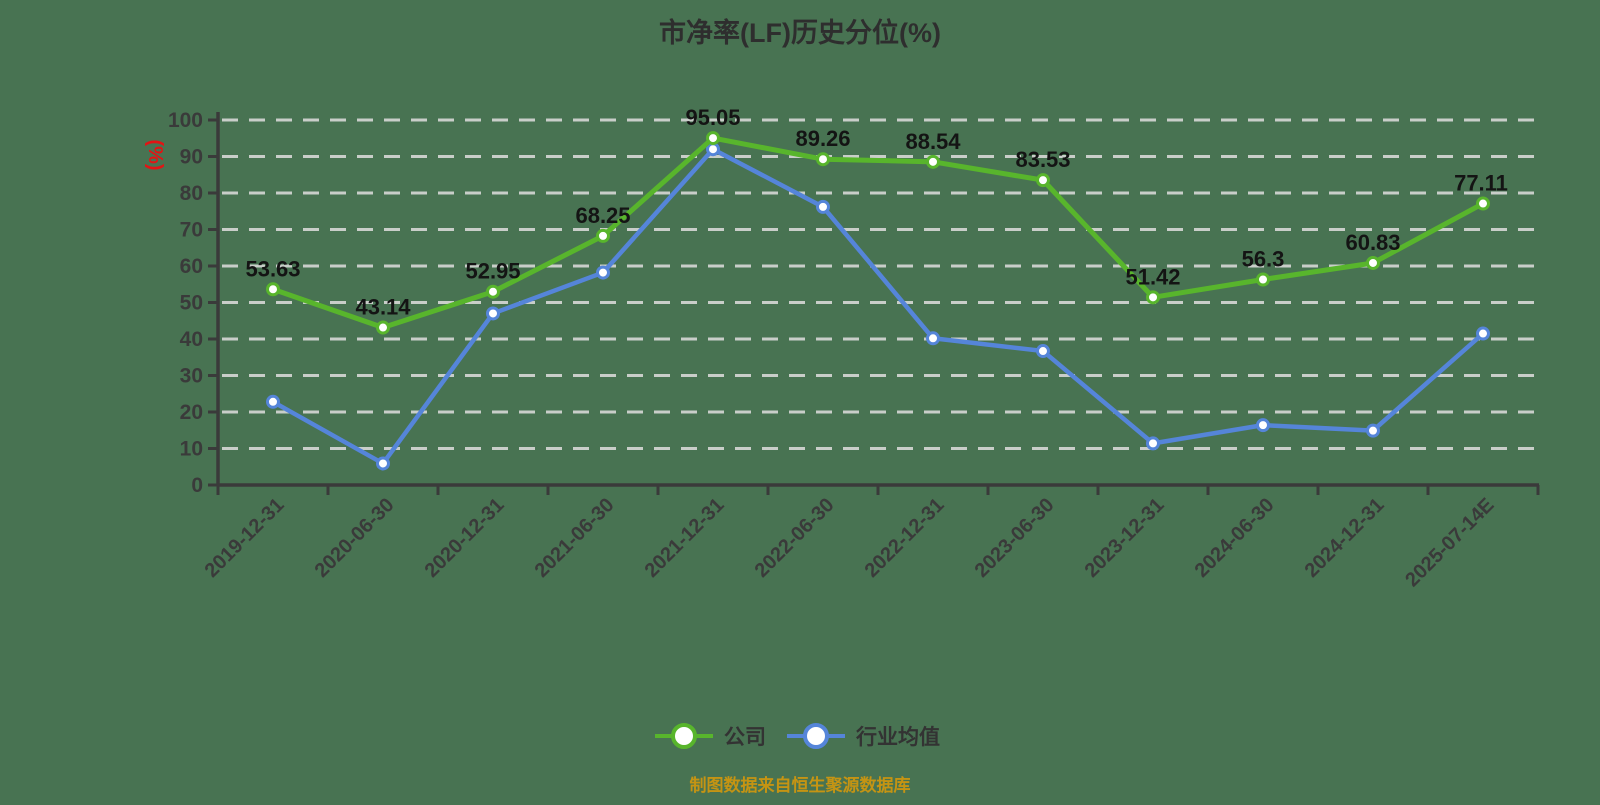 The image size is (1600, 805). Describe the element at coordinates (897, 737) in the screenshot. I see `legend-label-industry: 行业均值` at that location.